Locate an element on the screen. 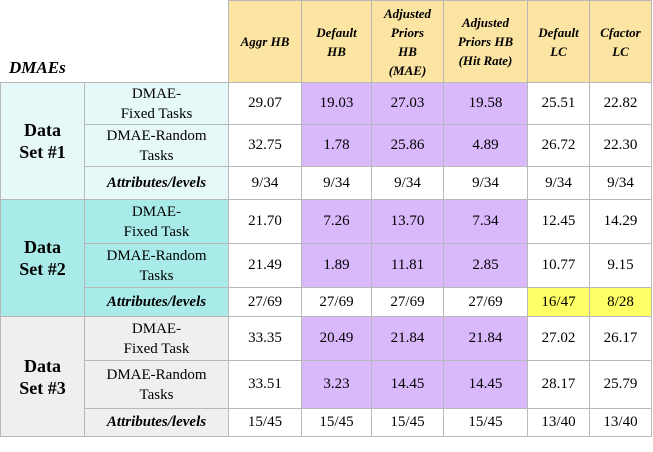 This screenshot has width=653, height=452. table-cell: 26.17 is located at coordinates (620, 338).